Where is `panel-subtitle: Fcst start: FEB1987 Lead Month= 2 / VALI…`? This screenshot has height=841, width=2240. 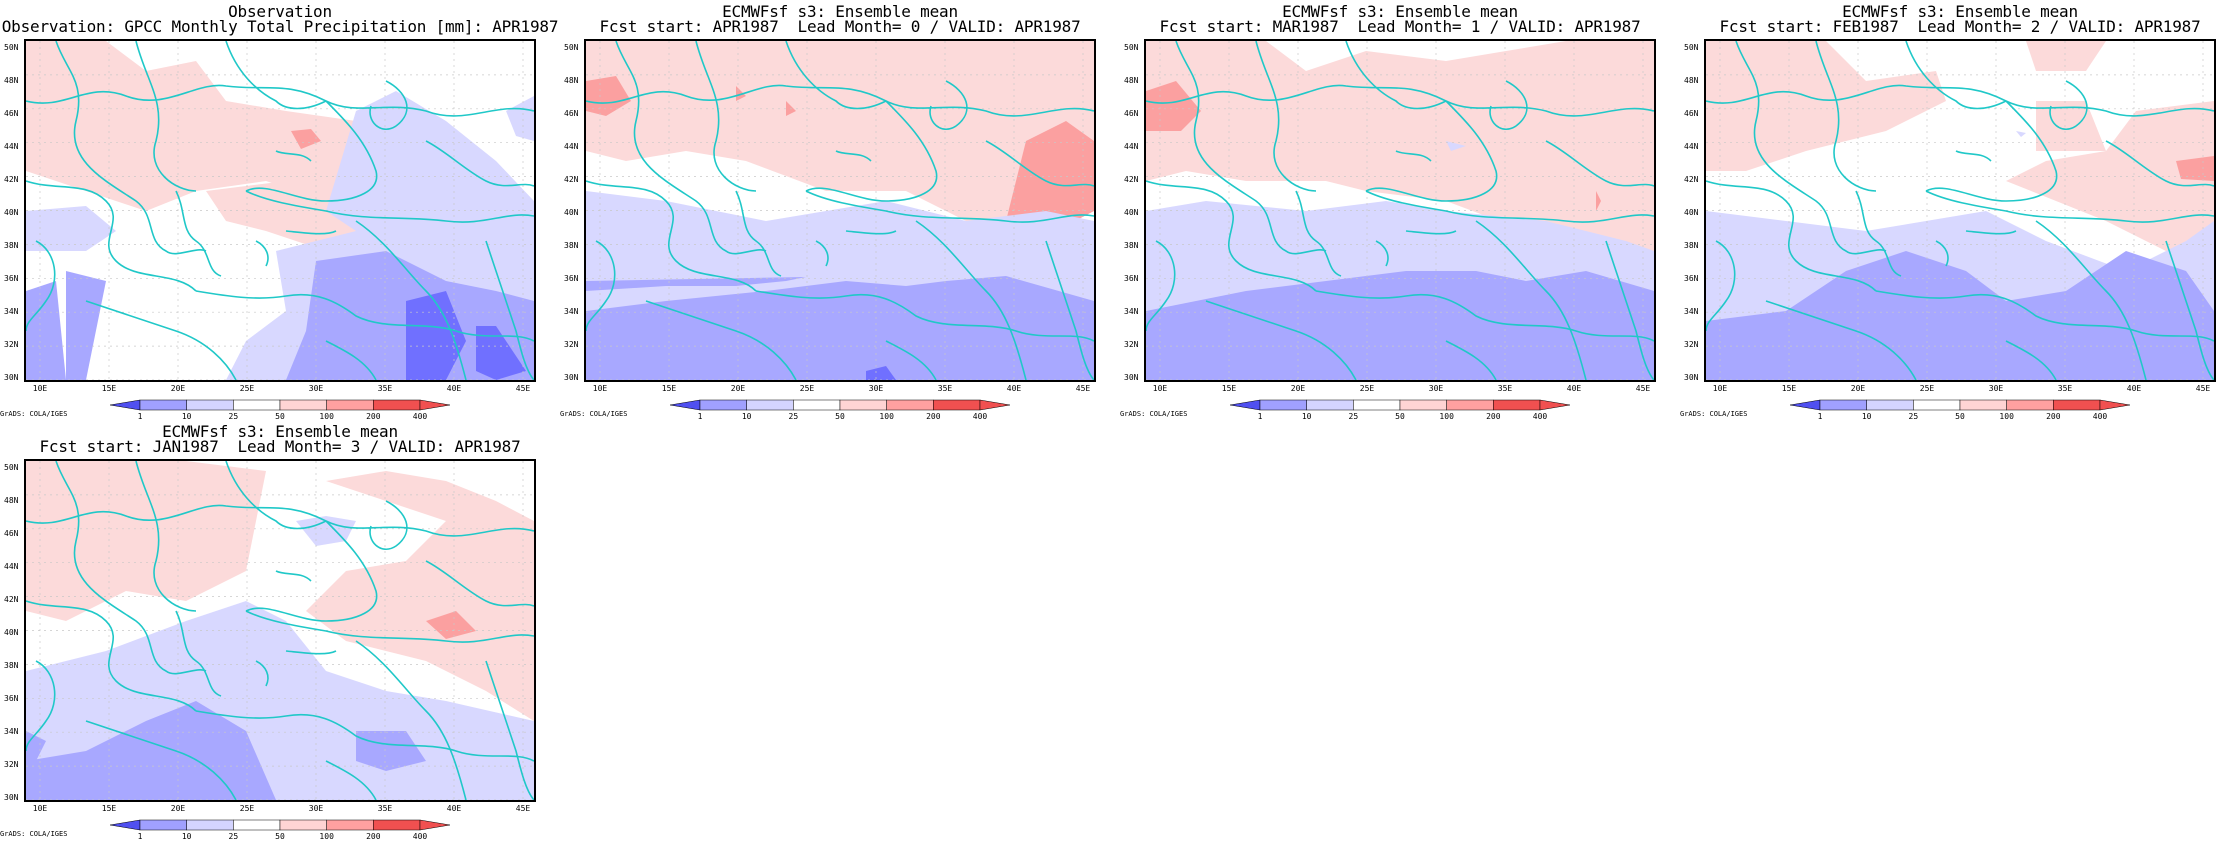 panel-subtitle: Fcst start: FEB1987 Lead Month= 2 / VALI… is located at coordinates (1960, 26).